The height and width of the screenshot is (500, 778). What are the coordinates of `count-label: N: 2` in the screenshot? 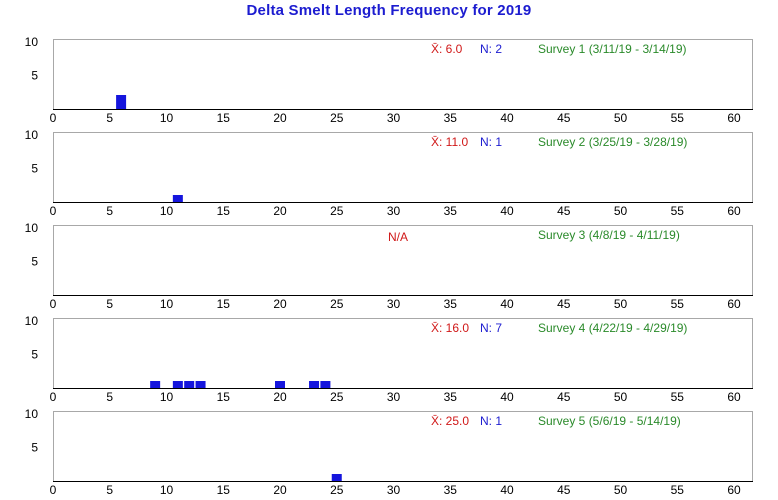 It's located at (491, 49).